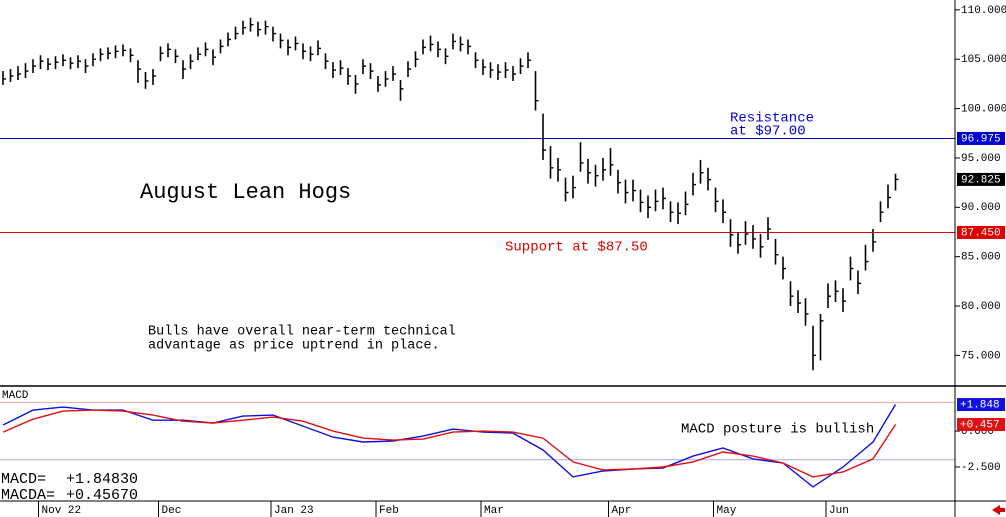  What do you see at coordinates (23, 479) in the screenshot?
I see `readout-label: MACD=` at bounding box center [23, 479].